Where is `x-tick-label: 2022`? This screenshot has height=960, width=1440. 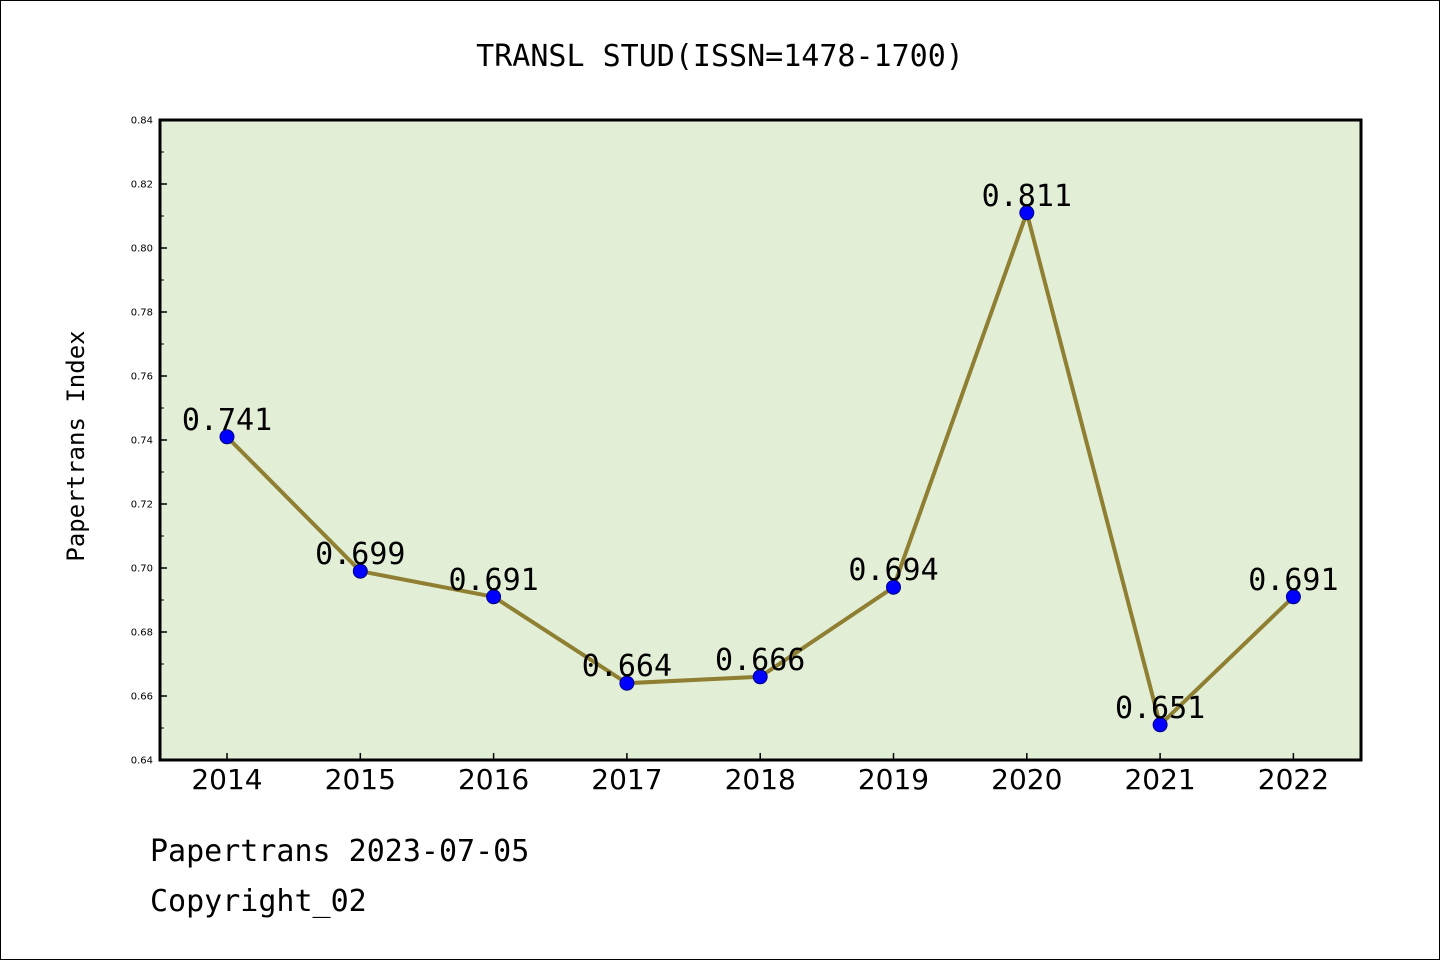 x-tick-label: 2022 is located at coordinates (1293, 779).